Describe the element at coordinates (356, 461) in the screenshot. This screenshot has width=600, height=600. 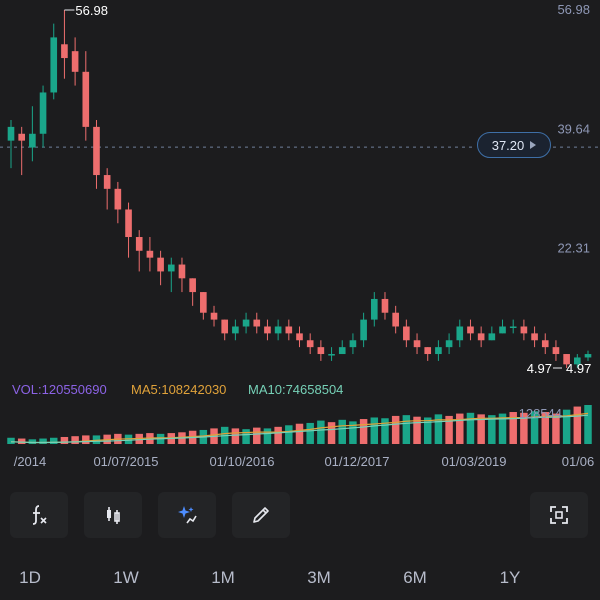
I see `date-axis-label: 01/12/2017` at that location.